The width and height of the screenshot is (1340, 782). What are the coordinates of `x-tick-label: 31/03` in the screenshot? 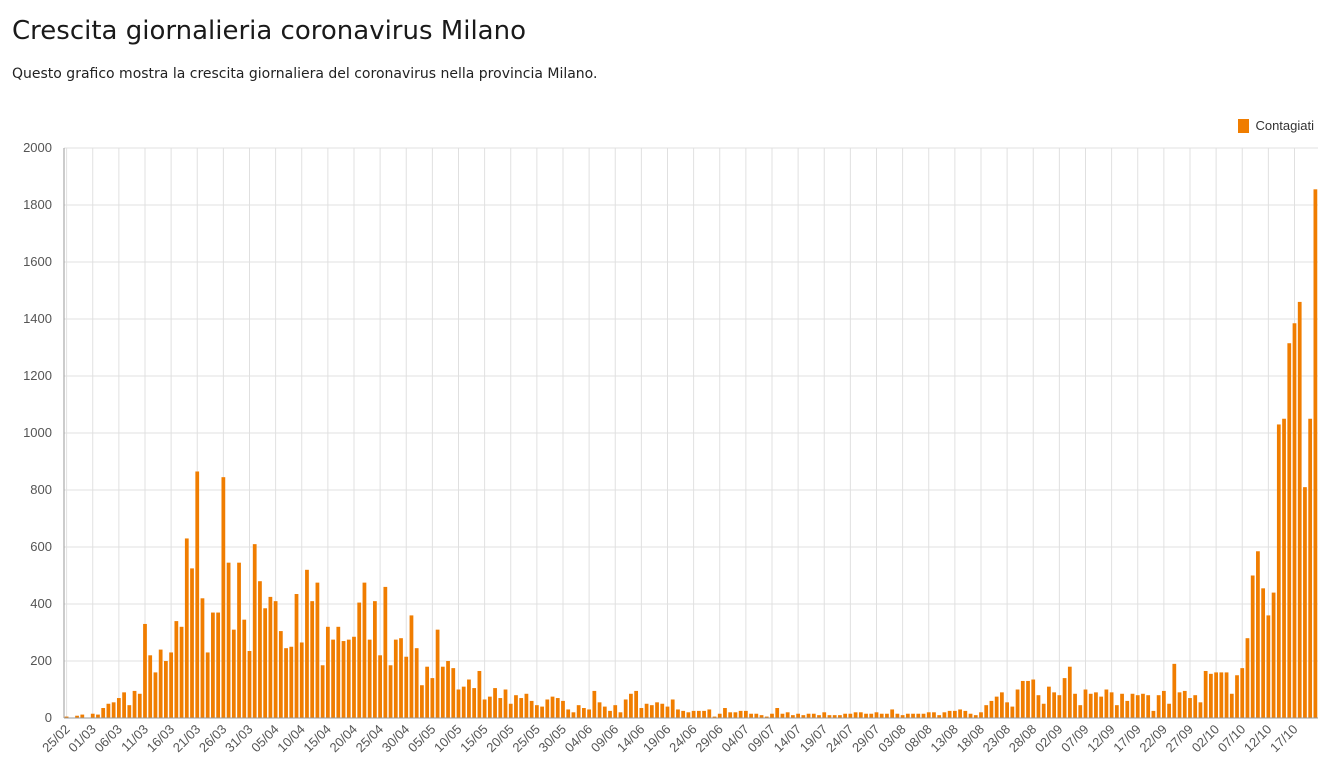 It's located at (239, 739).